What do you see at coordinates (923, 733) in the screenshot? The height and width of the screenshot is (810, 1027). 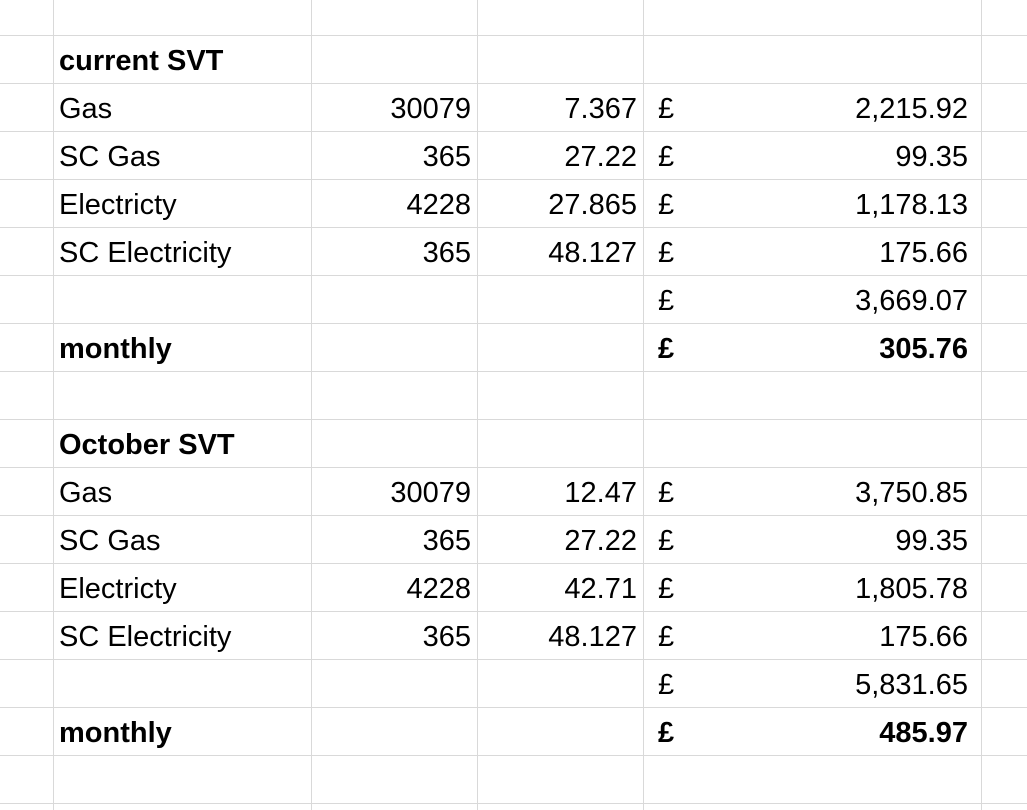 I see `amount-value: 485.97` at bounding box center [923, 733].